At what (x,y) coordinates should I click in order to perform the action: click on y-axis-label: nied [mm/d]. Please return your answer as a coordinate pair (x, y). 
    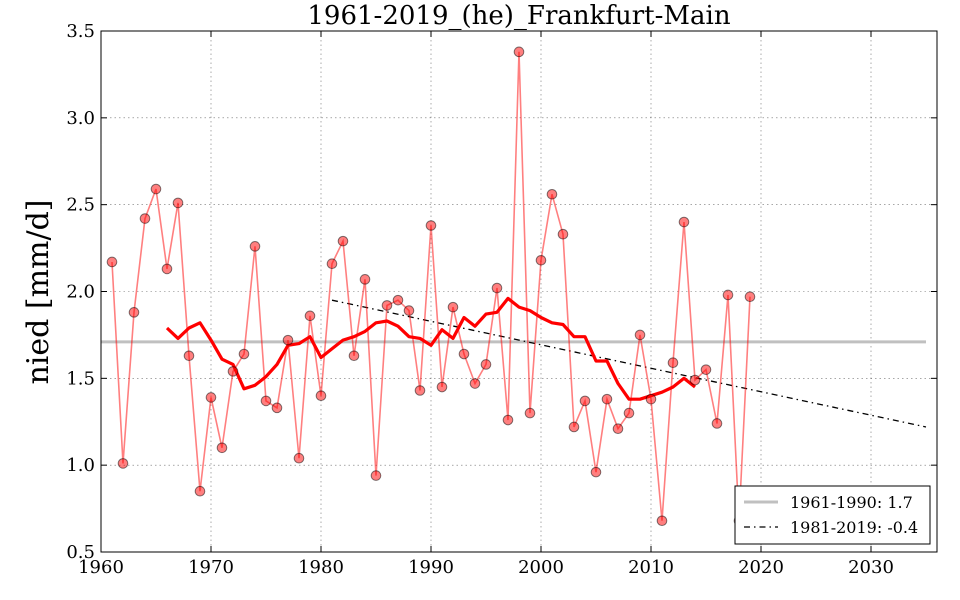
    Looking at the image, I should click on (38, 291).